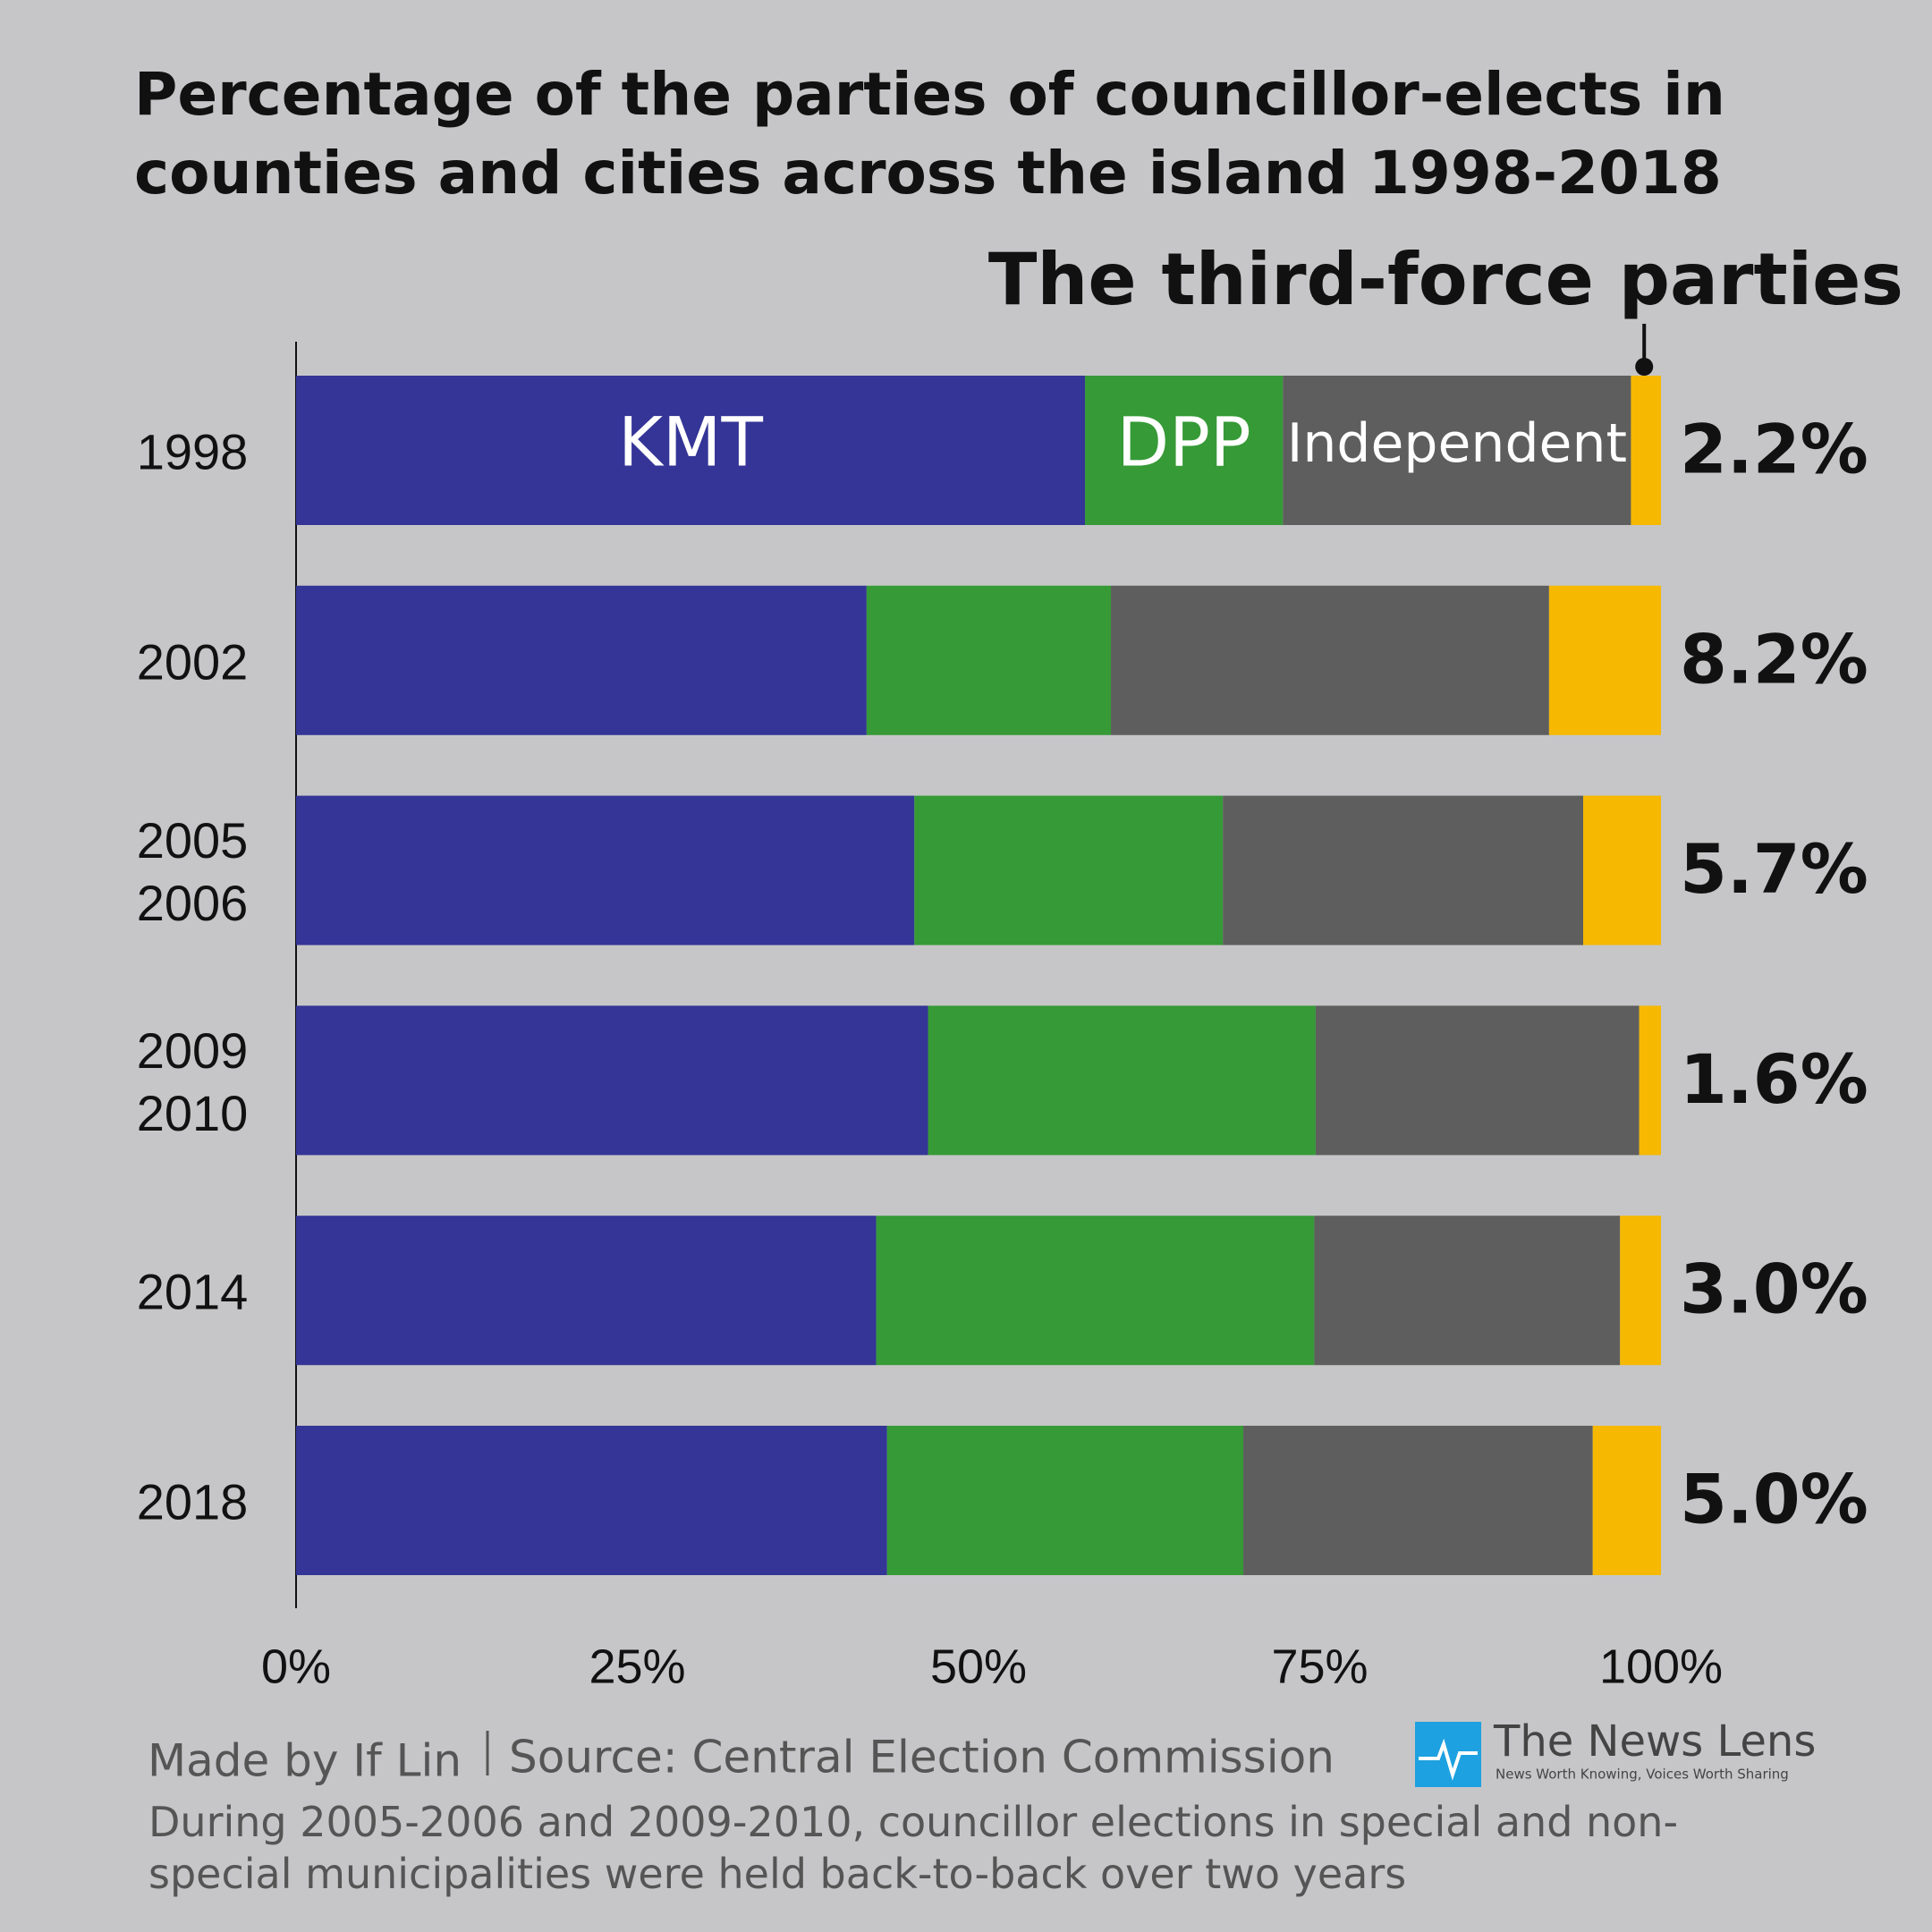  What do you see at coordinates (1319, 1666) in the screenshot?
I see `x-tick-label: 75%` at bounding box center [1319, 1666].